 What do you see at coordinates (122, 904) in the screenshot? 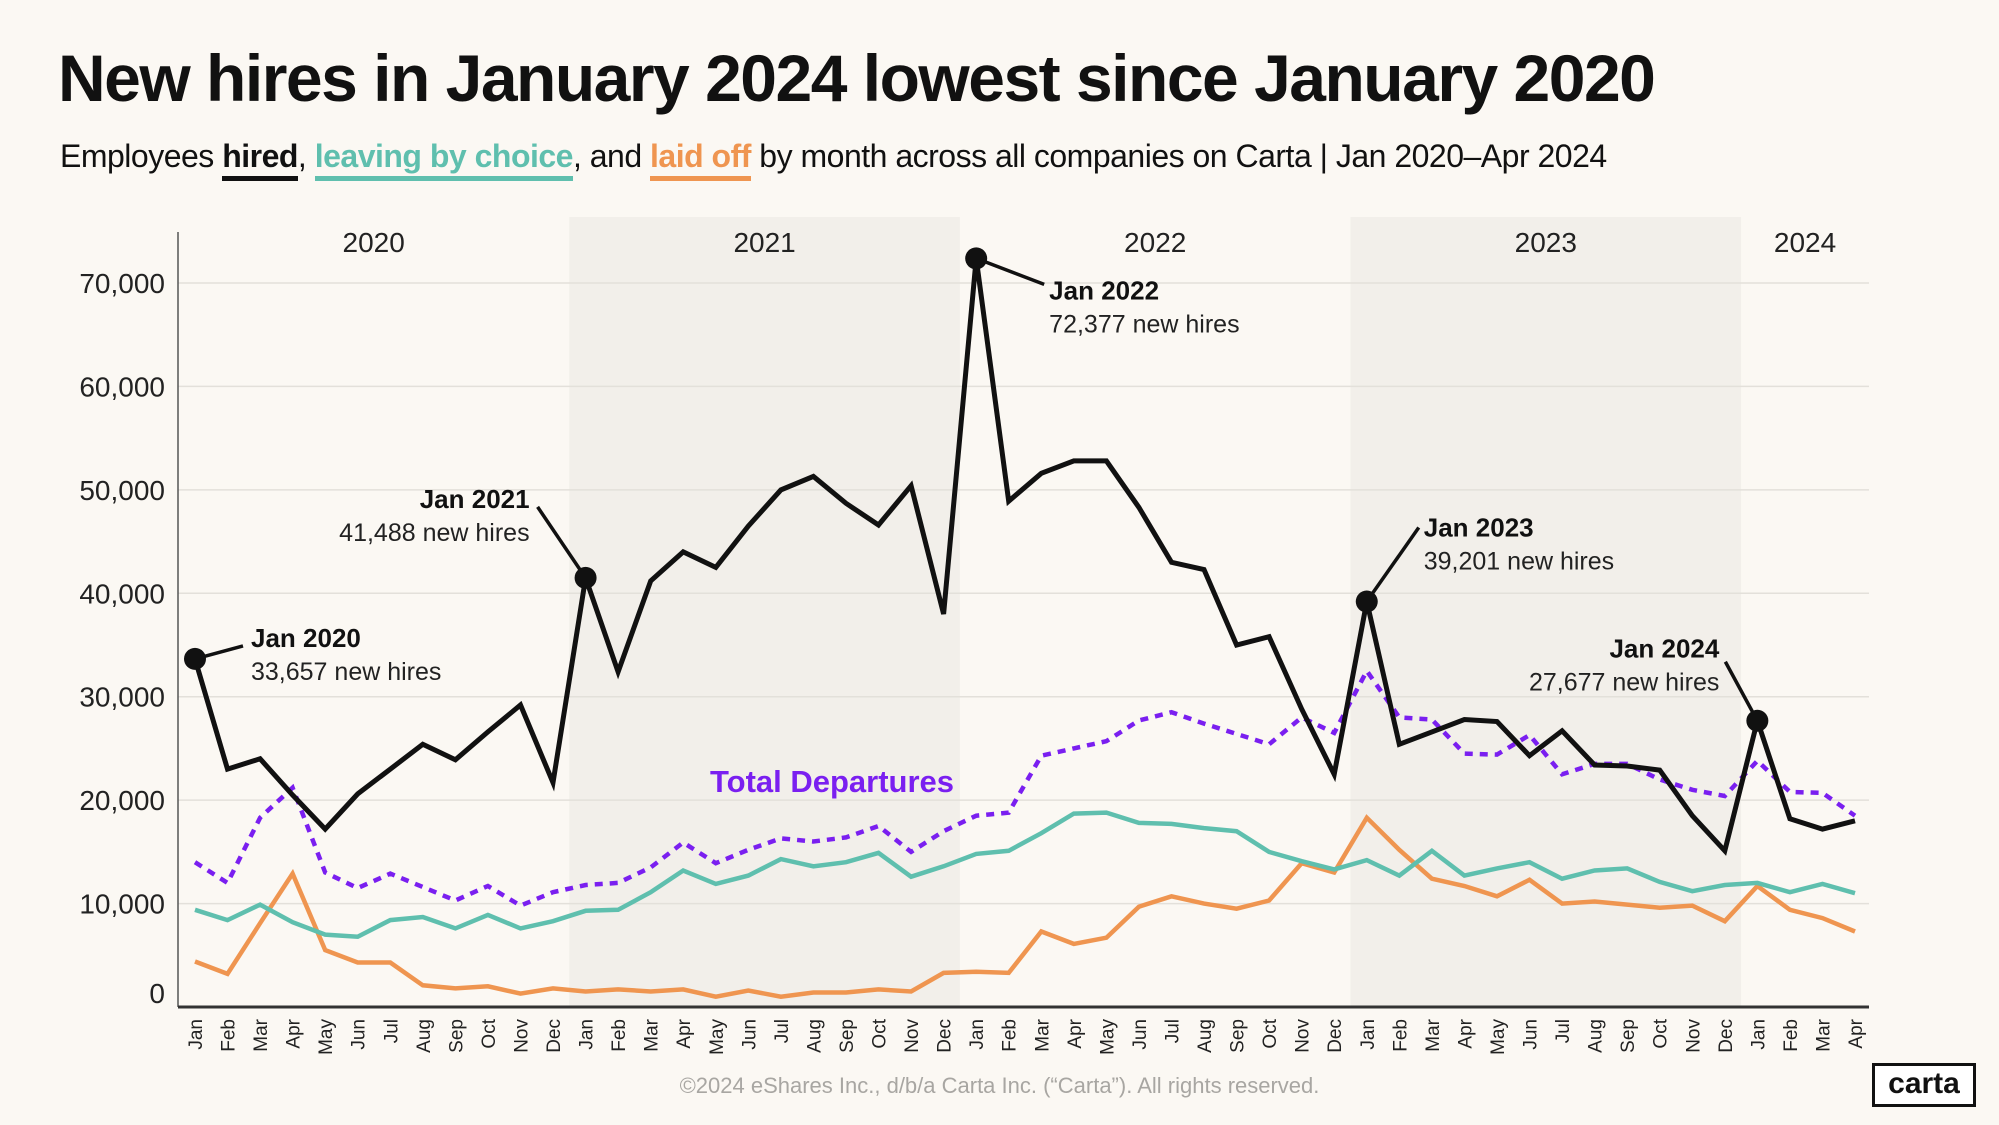
I see `y-tick-label: 10,000` at bounding box center [122, 904].